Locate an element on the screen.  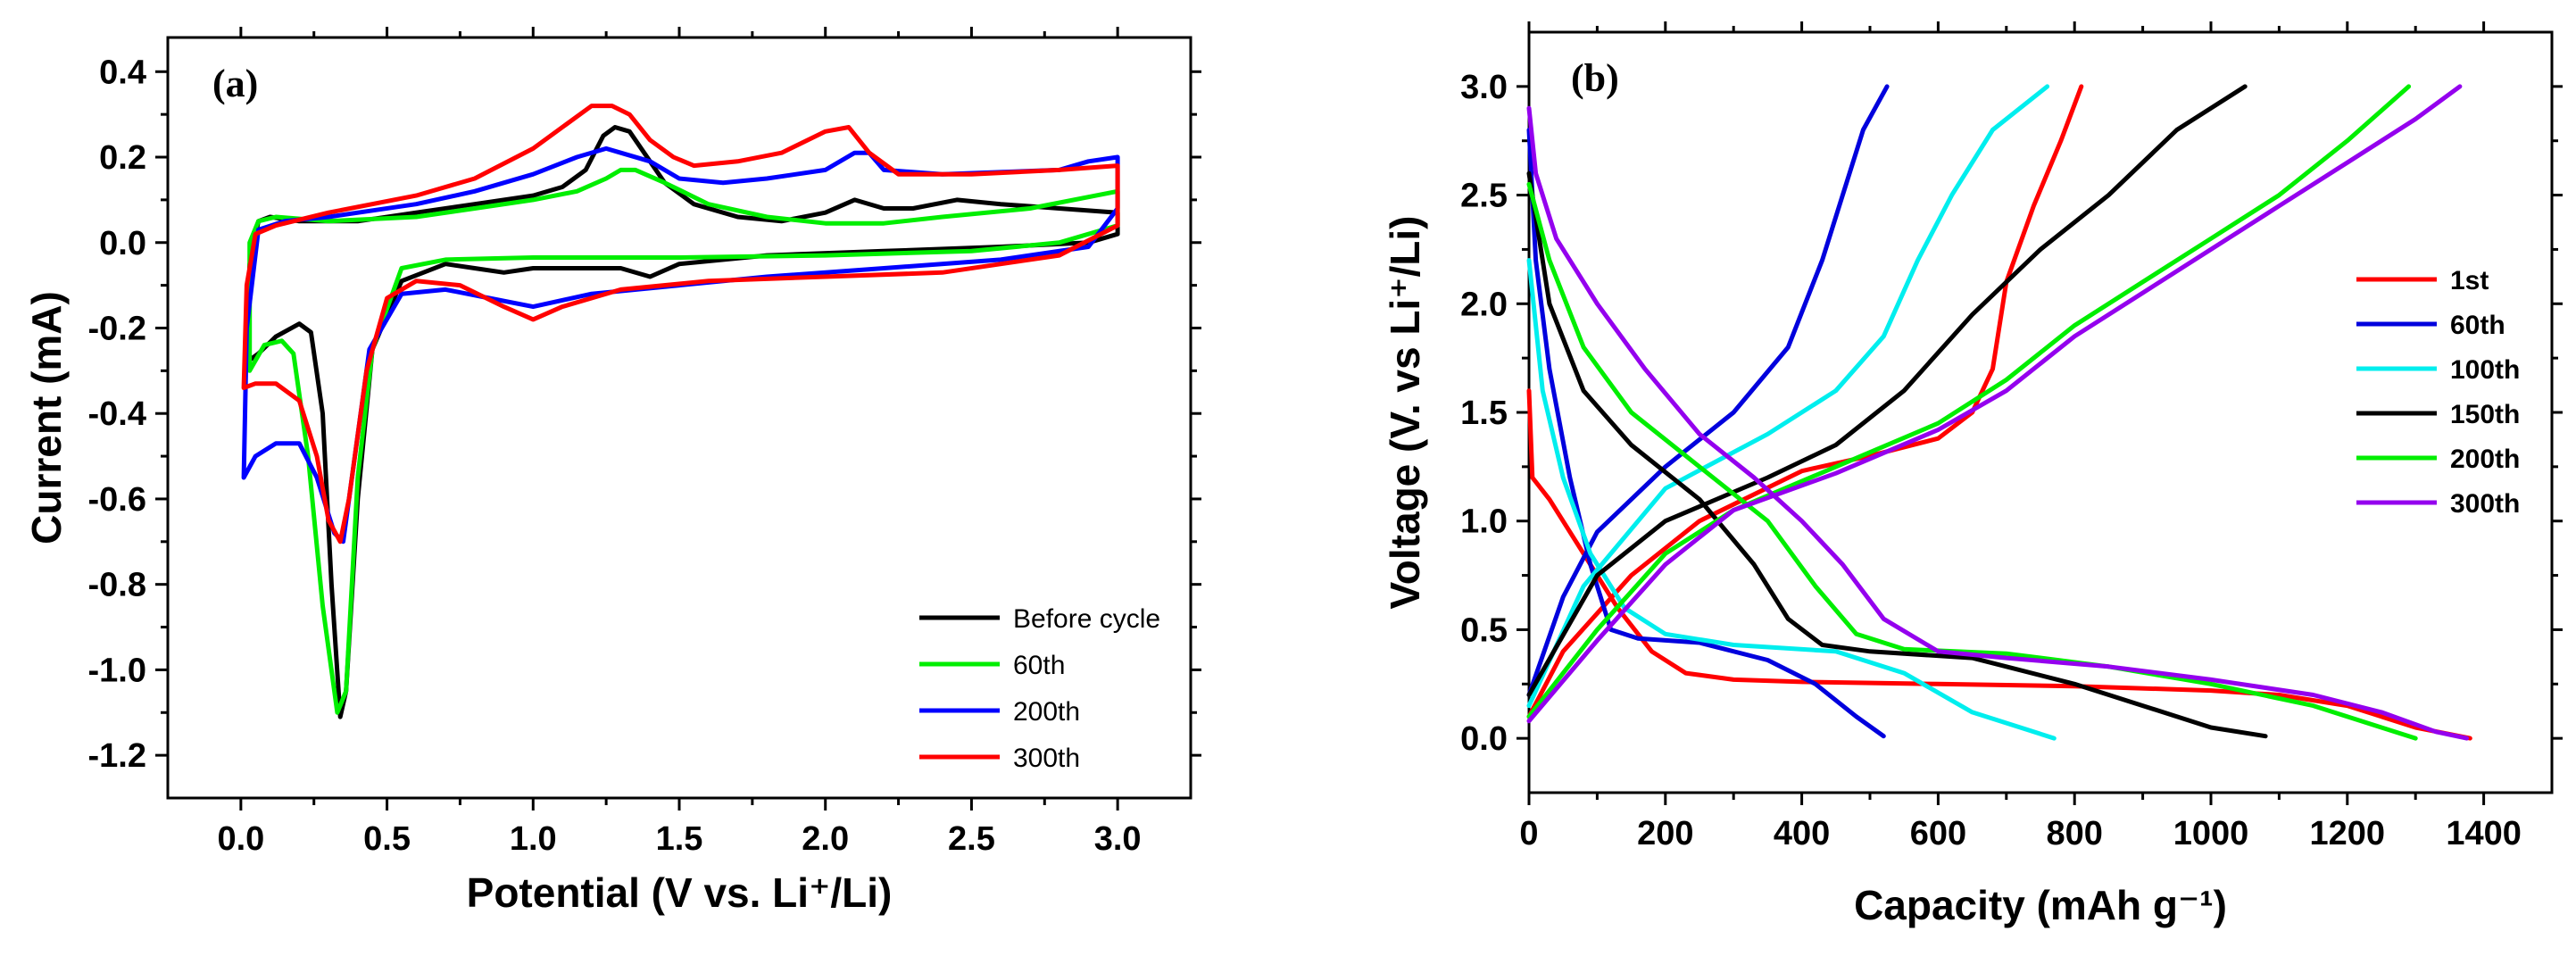
y-tick-label: 0.5 is located at coordinates (1484, 630).